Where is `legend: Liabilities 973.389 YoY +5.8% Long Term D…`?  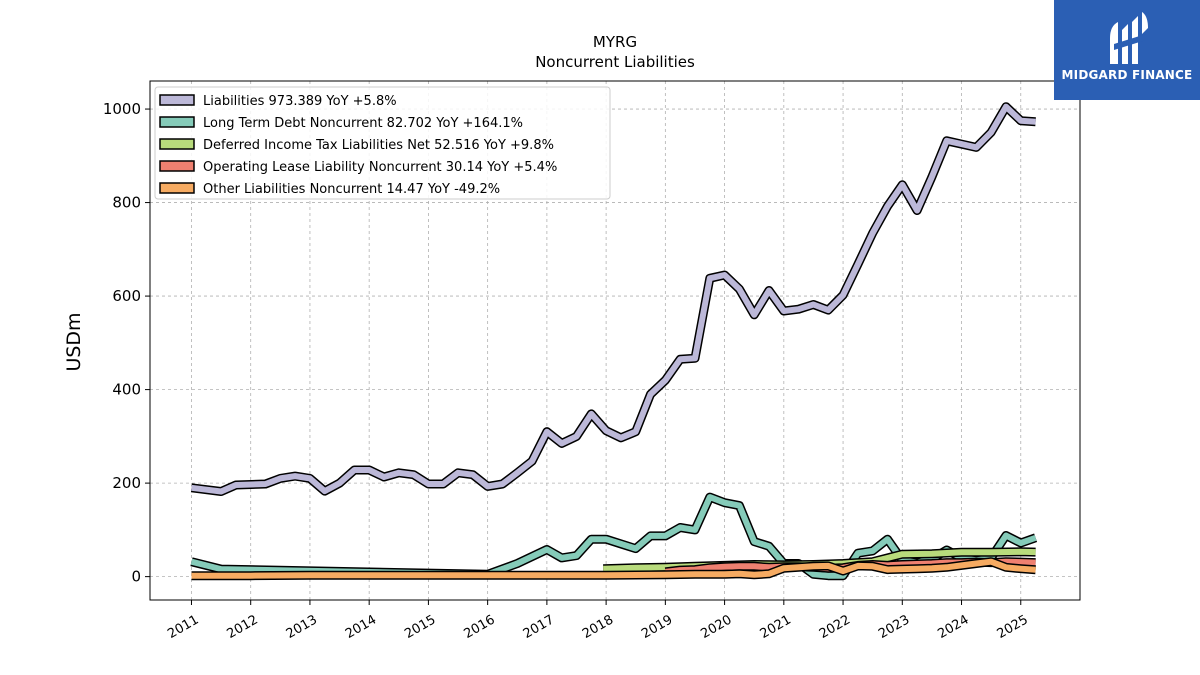
legend: Liabilities 973.389 YoY +5.8% Long Term D… is located at coordinates (382, 143).